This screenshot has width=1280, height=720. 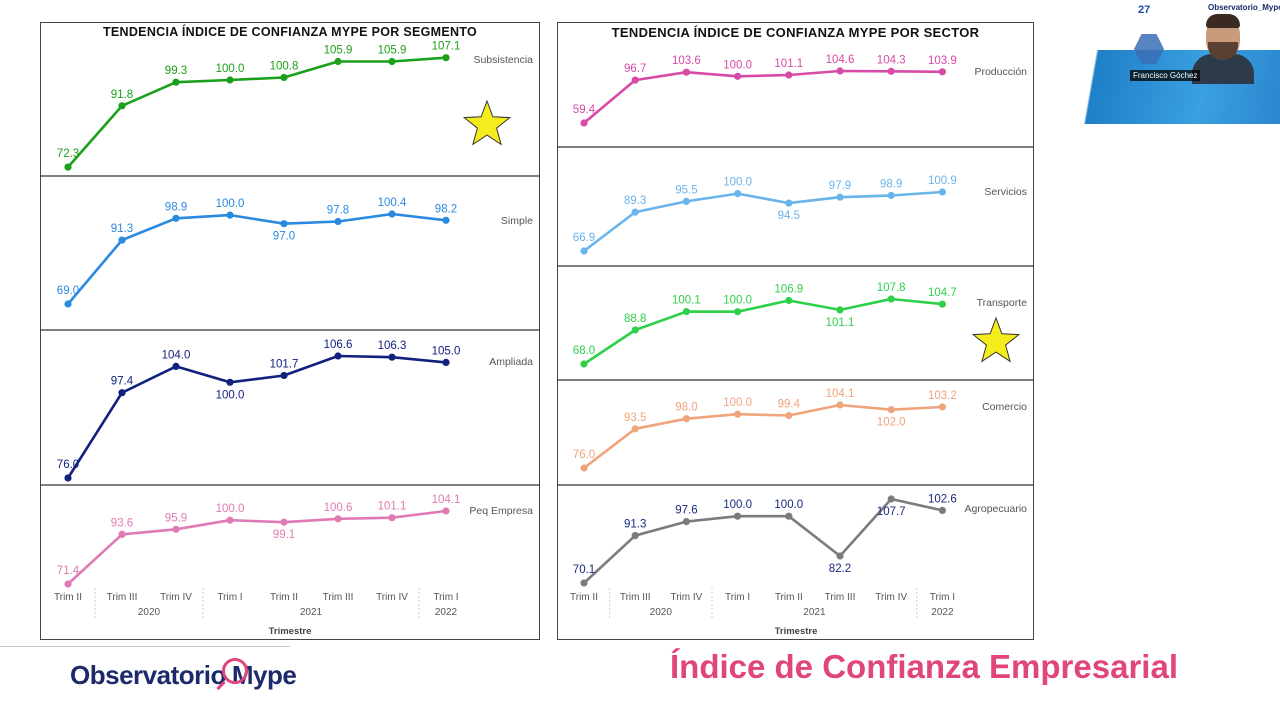 I want to click on series-line-peq-empresa, so click(x=257, y=547).